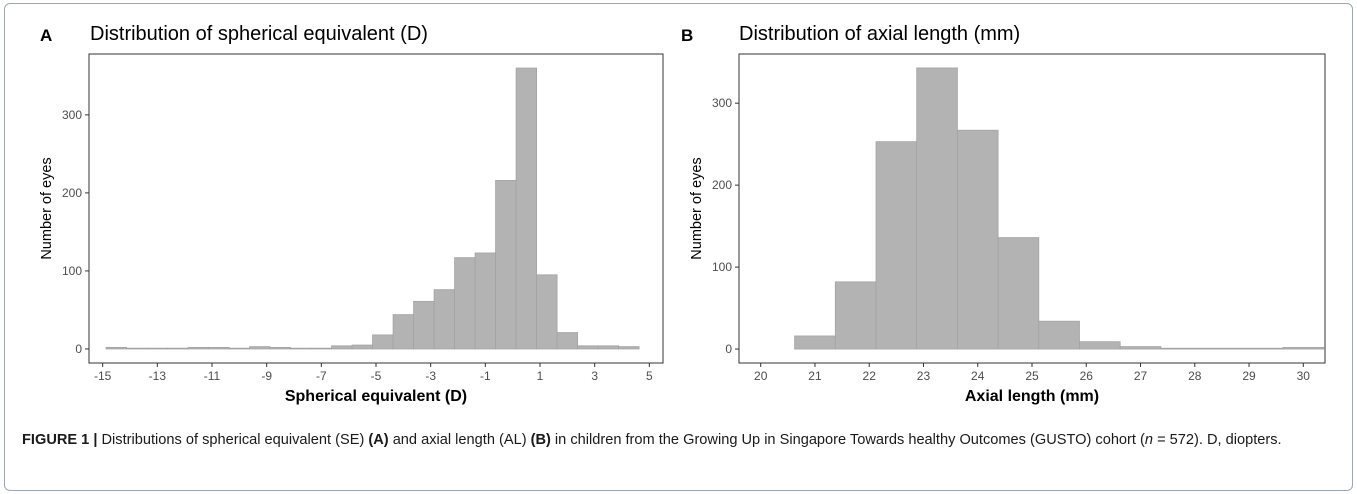 This screenshot has height=494, width=1357. I want to click on x-axis: -15 -13 -11 -9 -7 -5 -3 -1 1 3 5, so click(373, 373).